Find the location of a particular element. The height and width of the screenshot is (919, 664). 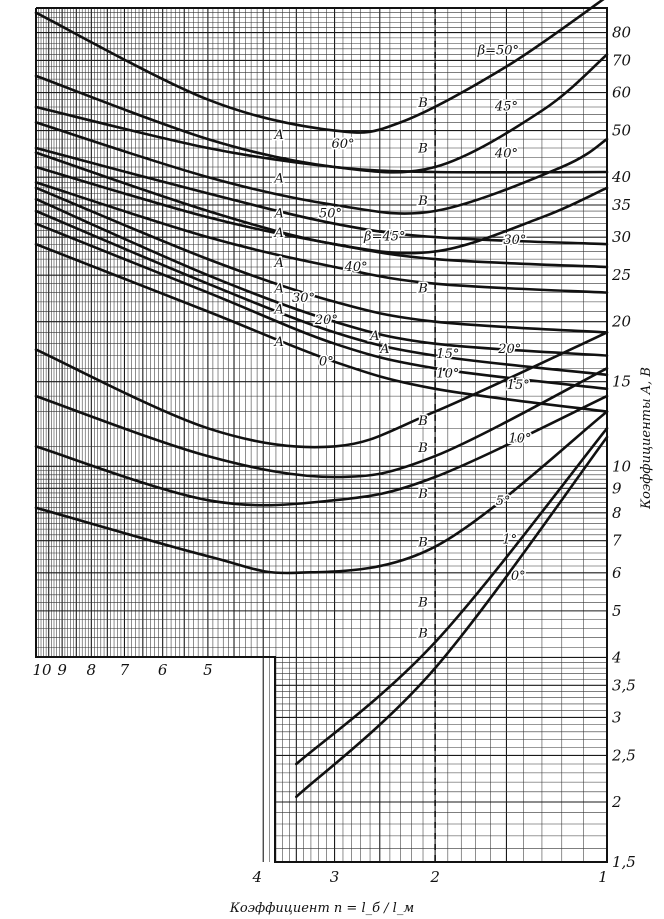

curve-a-50deg is located at coordinates (321, 196).